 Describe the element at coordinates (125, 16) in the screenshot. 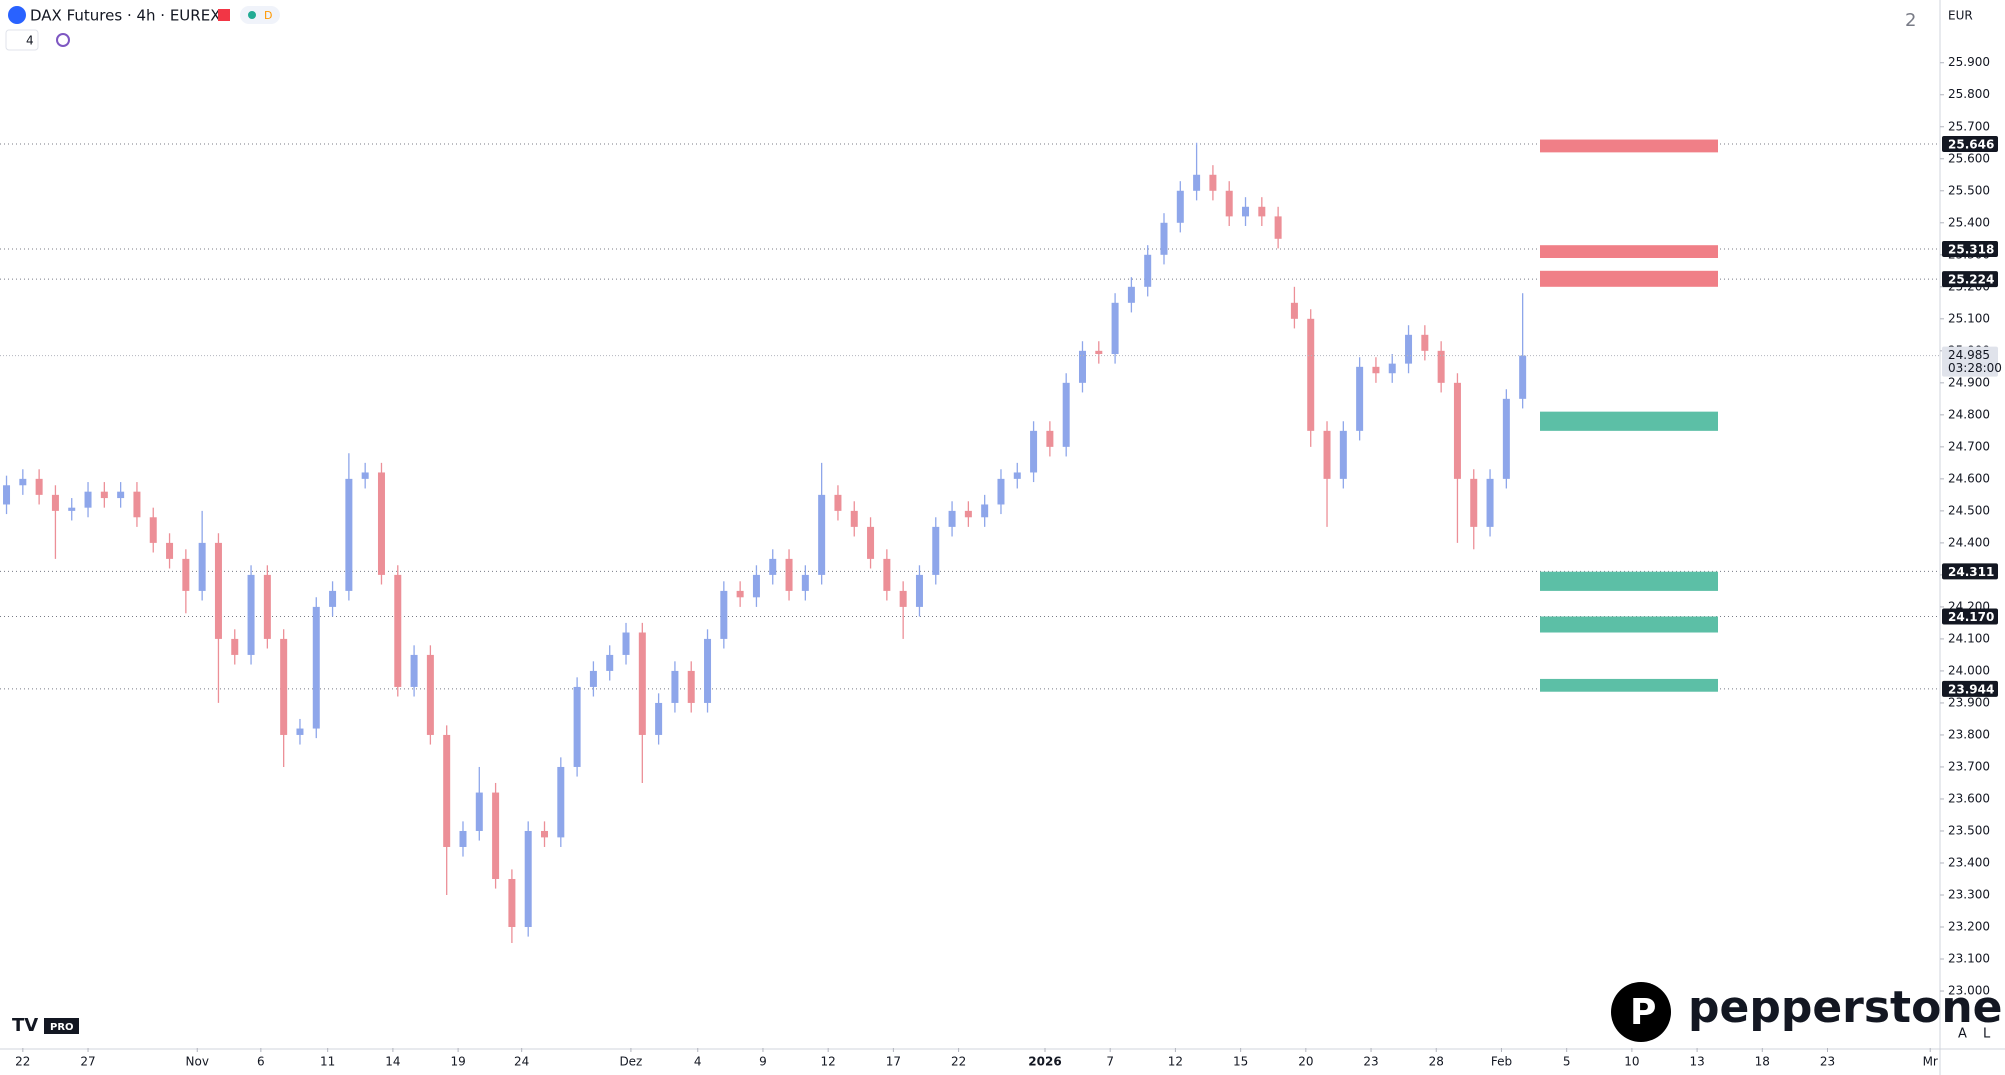

I see `symbol-title: DAX Futures · 4h · EUREX` at that location.